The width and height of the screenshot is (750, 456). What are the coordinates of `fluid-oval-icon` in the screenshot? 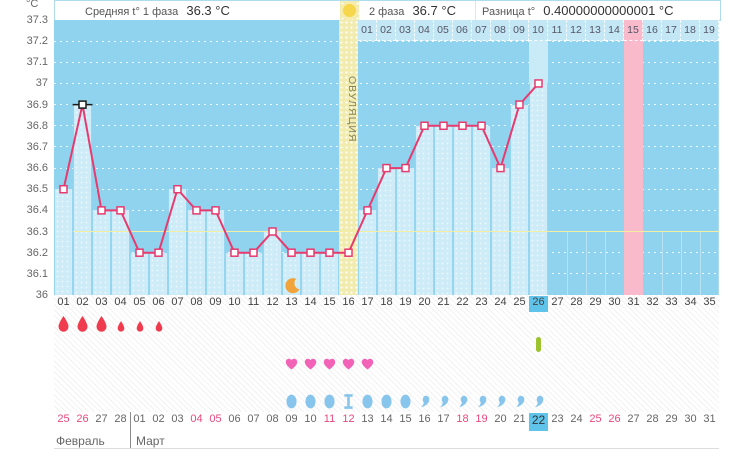 It's located at (310, 401).